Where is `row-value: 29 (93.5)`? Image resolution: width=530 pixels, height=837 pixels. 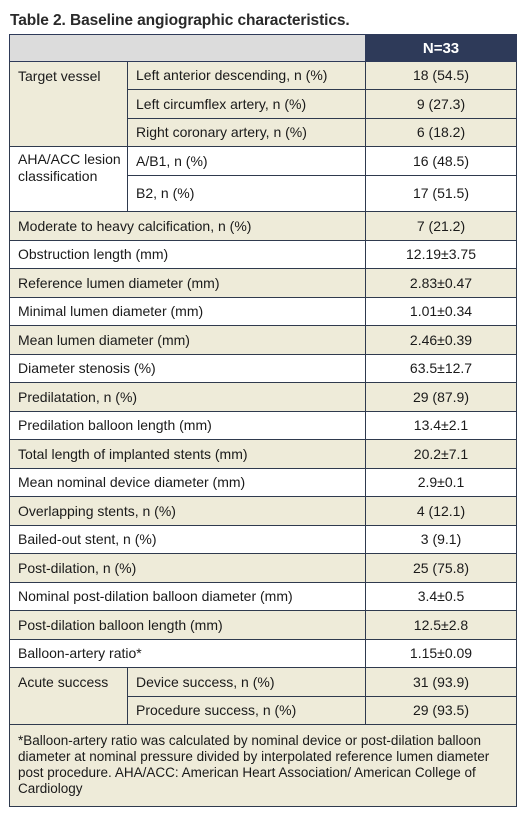 row-value: 29 (93.5) is located at coordinates (441, 710).